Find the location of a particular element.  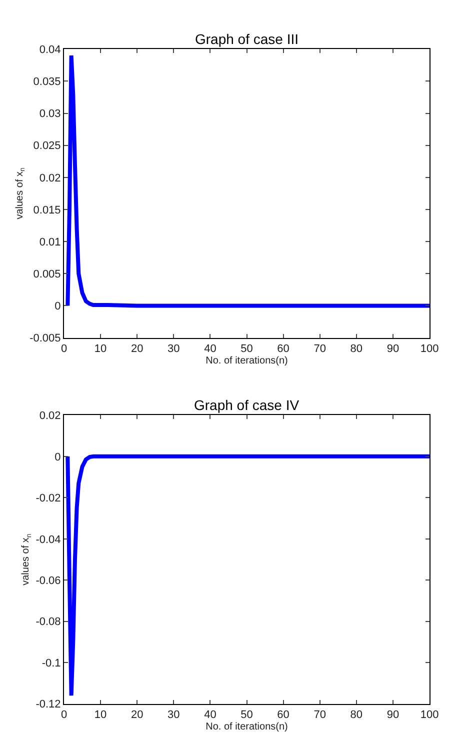

chart-title: Graph of case III is located at coordinates (246, 39).